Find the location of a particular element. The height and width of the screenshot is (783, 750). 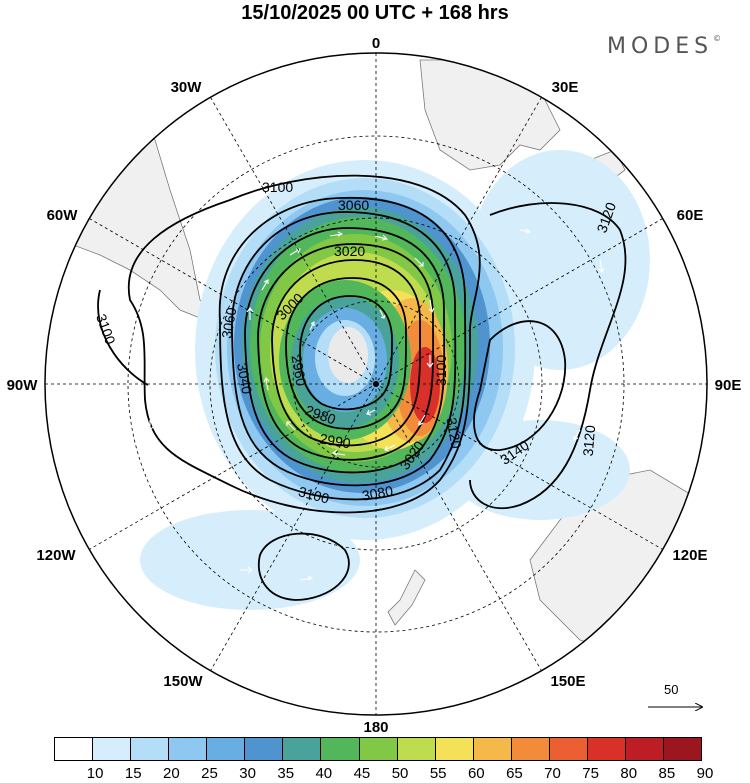

reference-vector-label: 50 is located at coordinates (671, 689).